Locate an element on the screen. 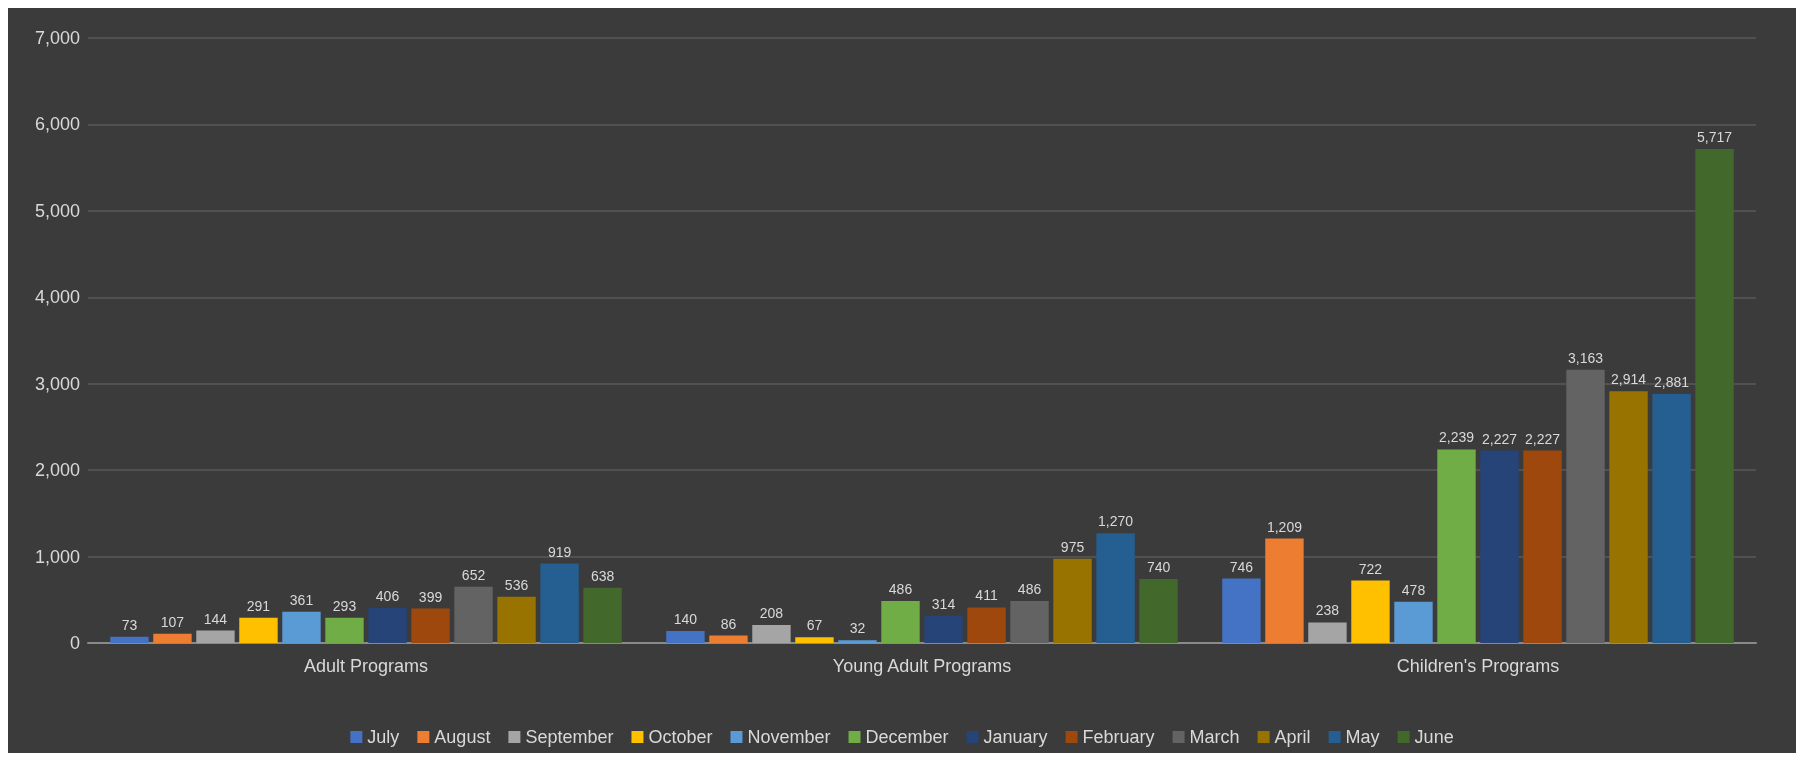  data-label: 314 is located at coordinates (943, 603).